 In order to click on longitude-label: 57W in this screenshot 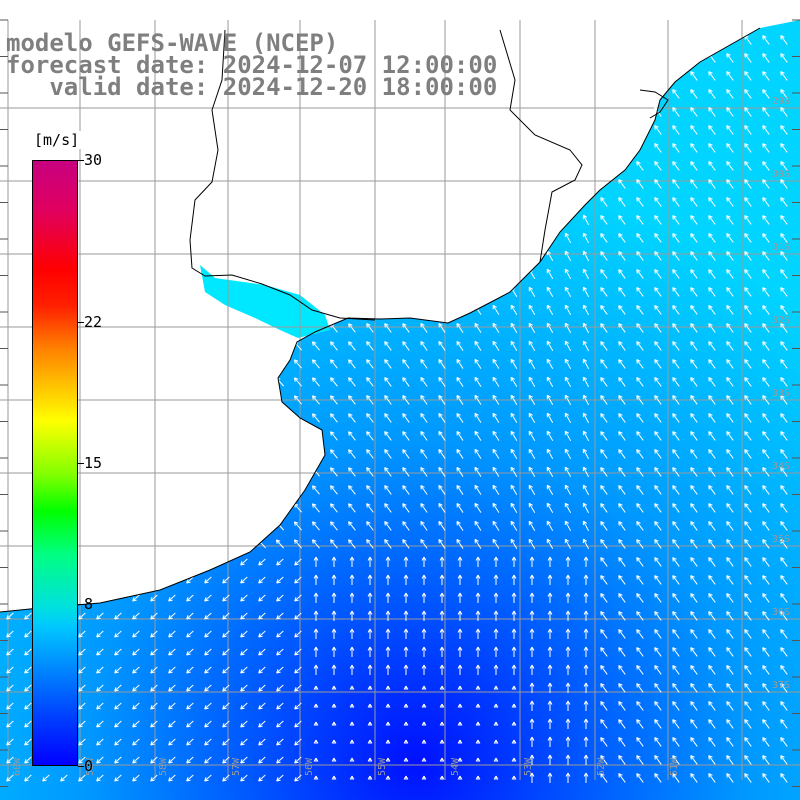, I will do `click(236, 766)`.